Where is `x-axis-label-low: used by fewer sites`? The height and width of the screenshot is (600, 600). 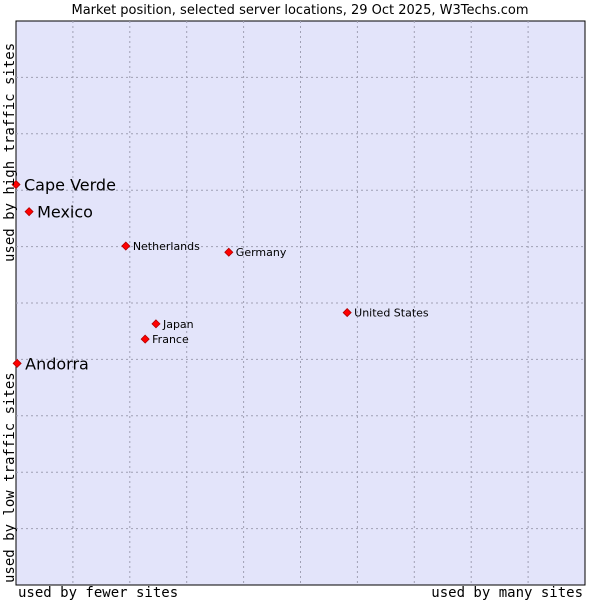
x-axis-label-low: used by fewer sites is located at coordinates (98, 592).